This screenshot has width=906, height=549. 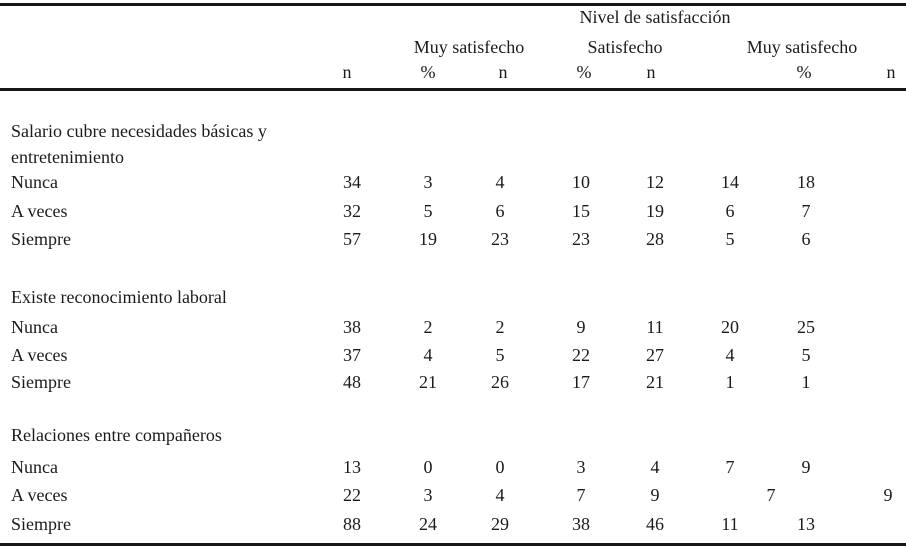 What do you see at coordinates (655, 182) in the screenshot?
I see `cell-sat-n: 12` at bounding box center [655, 182].